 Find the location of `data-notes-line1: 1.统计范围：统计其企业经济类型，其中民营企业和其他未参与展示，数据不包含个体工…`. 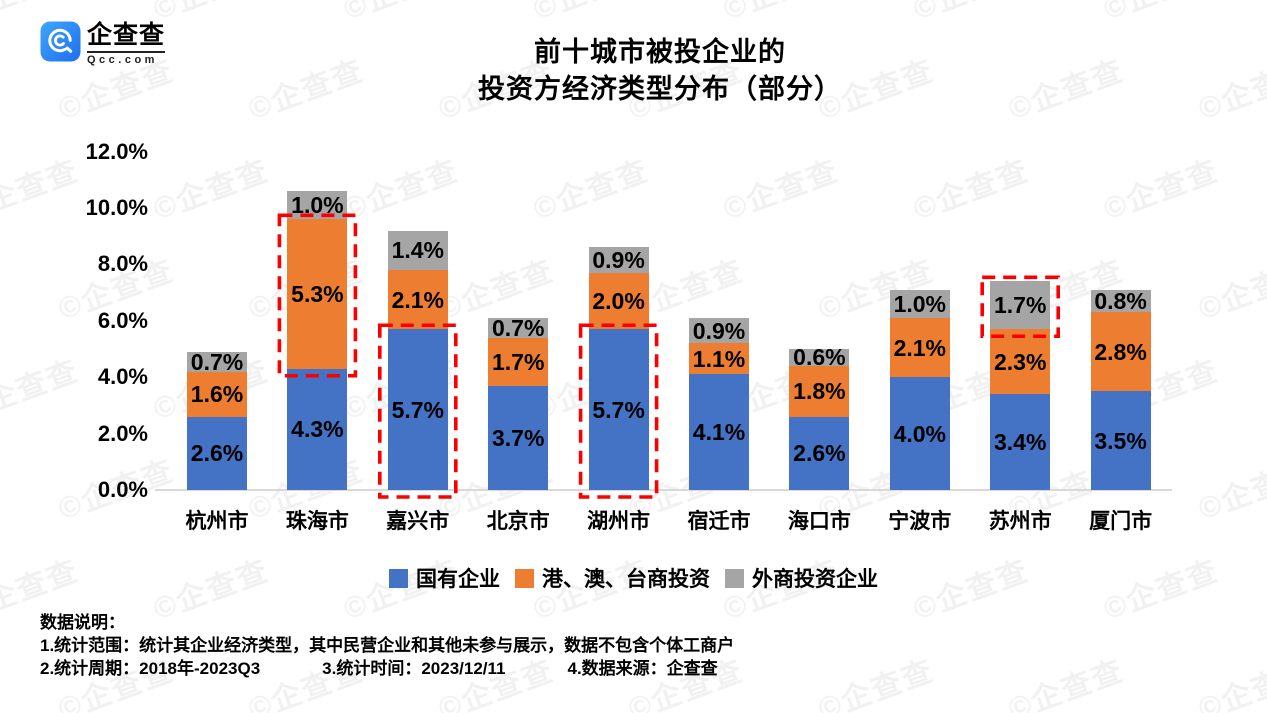

data-notes-line1: 1.统计范围：统计其企业经济类型，其中民营企业和其他未参与展示，数据不包含个体工… is located at coordinates (387, 645).